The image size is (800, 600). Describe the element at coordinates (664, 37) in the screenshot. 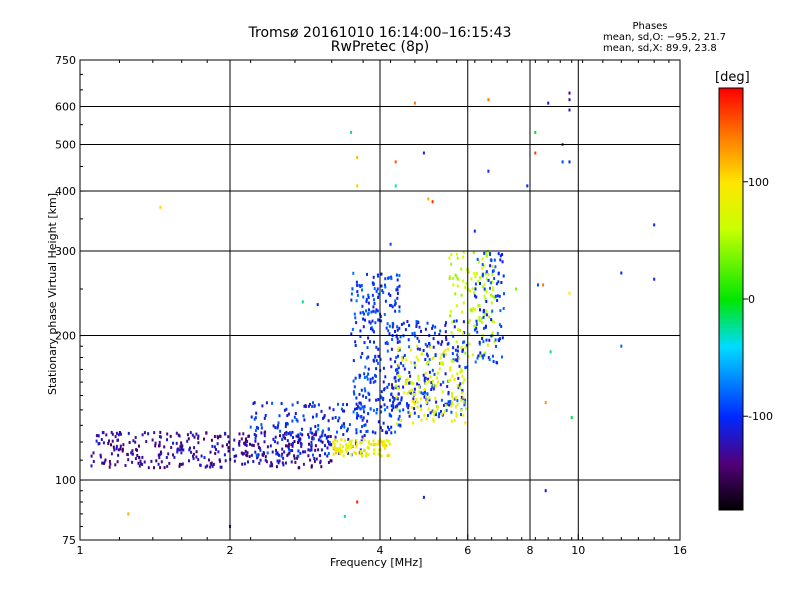

I see `phases-o-mode-stats: mean, sd,O: −95.2, 21.7` at that location.